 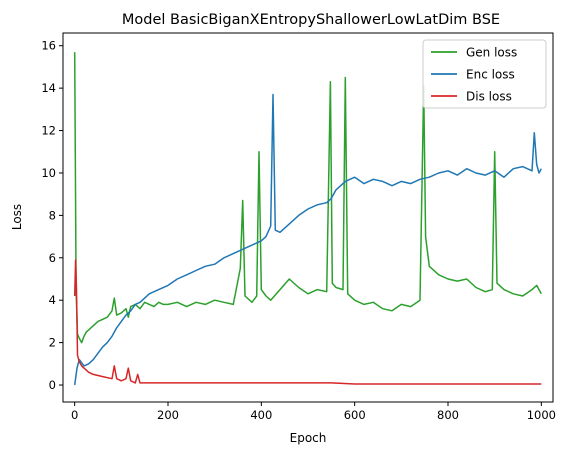 What do you see at coordinates (168, 415) in the screenshot?
I see `x-tick-label: 200` at bounding box center [168, 415].